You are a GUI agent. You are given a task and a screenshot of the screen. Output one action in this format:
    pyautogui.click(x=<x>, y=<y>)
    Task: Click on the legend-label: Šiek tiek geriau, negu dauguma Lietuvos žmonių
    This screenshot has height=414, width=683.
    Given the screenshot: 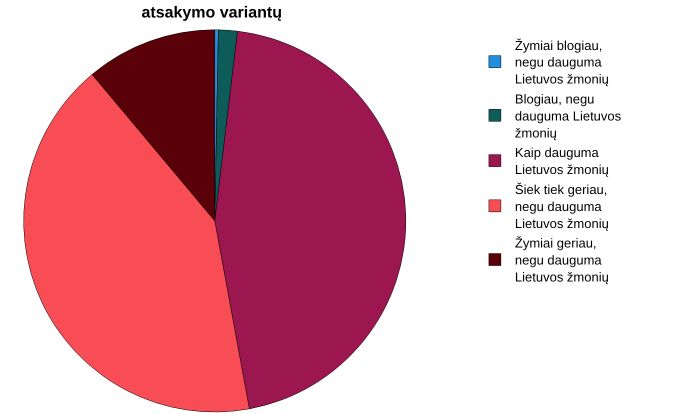 What is the action you would take?
    pyautogui.click(x=561, y=206)
    